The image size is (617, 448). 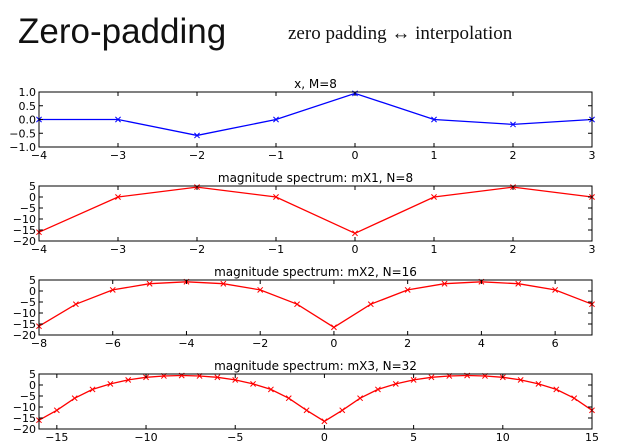 What do you see at coordinates (122, 31) in the screenshot?
I see `slide-title: Zero-padding` at bounding box center [122, 31].